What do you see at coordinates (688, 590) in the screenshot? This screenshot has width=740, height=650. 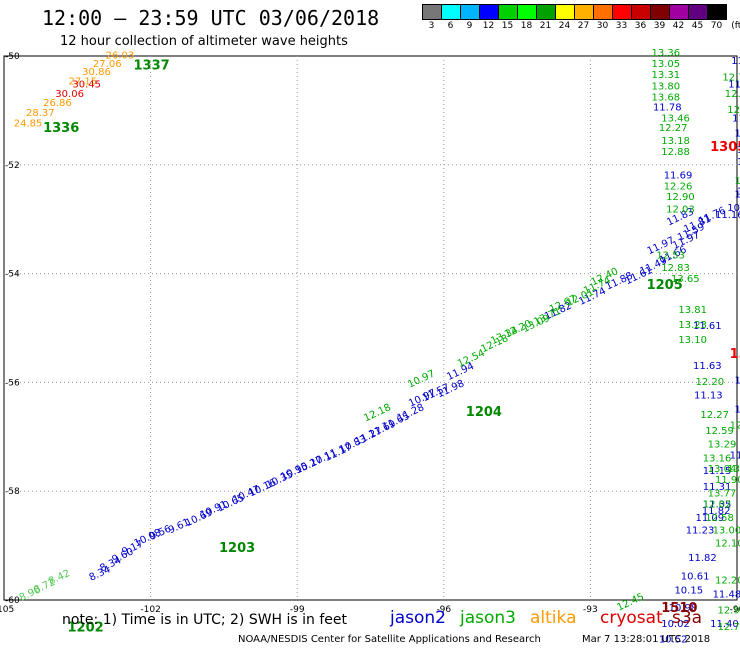 I see `data-point-jason2: 10.15` at bounding box center [688, 590].